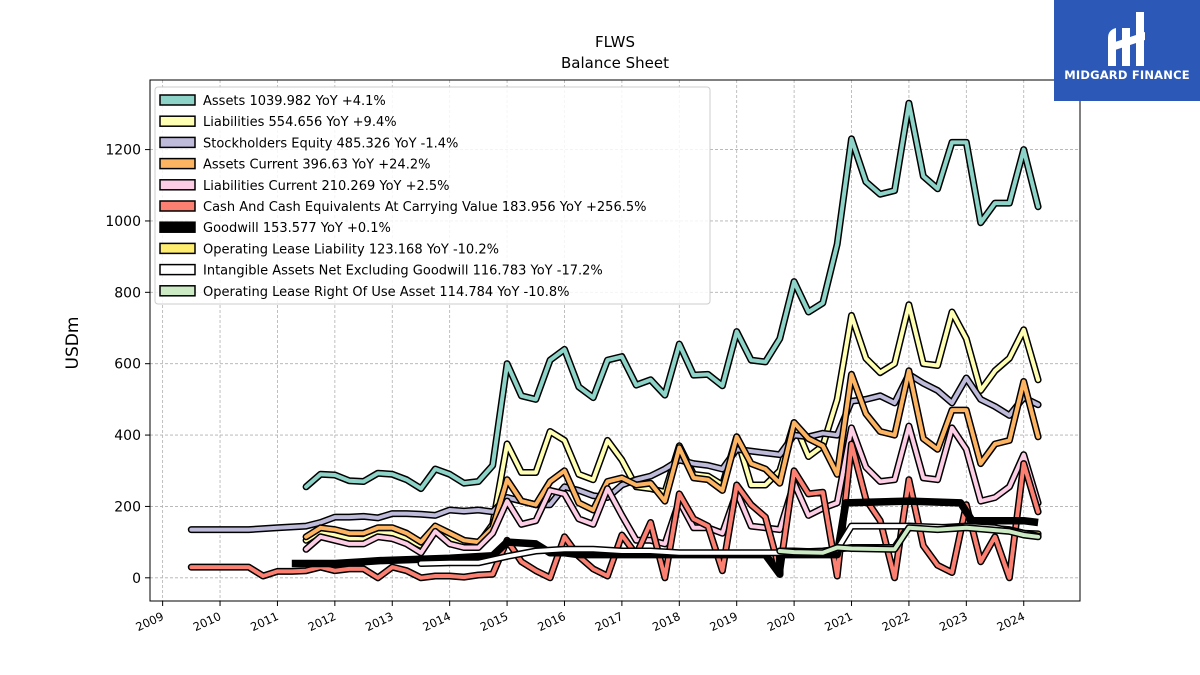 This screenshot has height=675, width=1200. I want to click on chart-title: FLWS, so click(615, 42).